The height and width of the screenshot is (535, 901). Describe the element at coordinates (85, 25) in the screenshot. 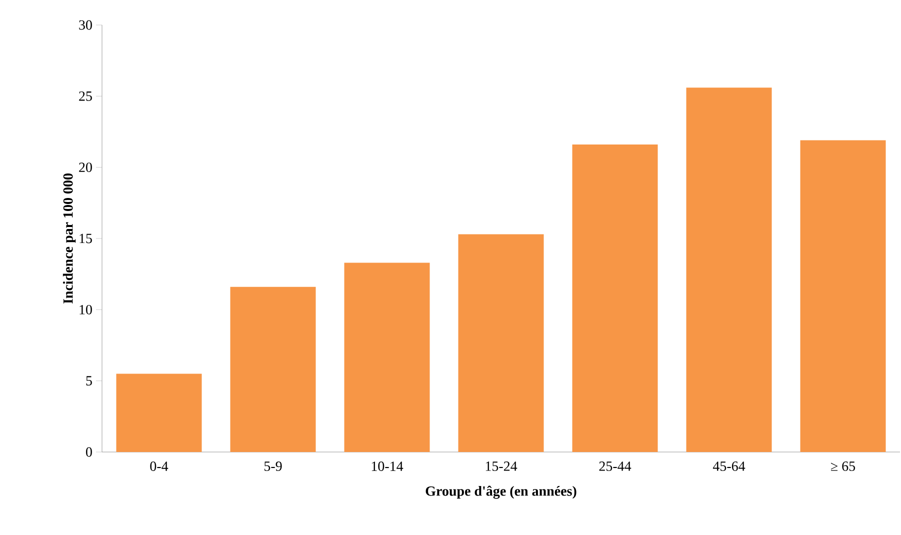

I see `y-tick-label: 30` at that location.